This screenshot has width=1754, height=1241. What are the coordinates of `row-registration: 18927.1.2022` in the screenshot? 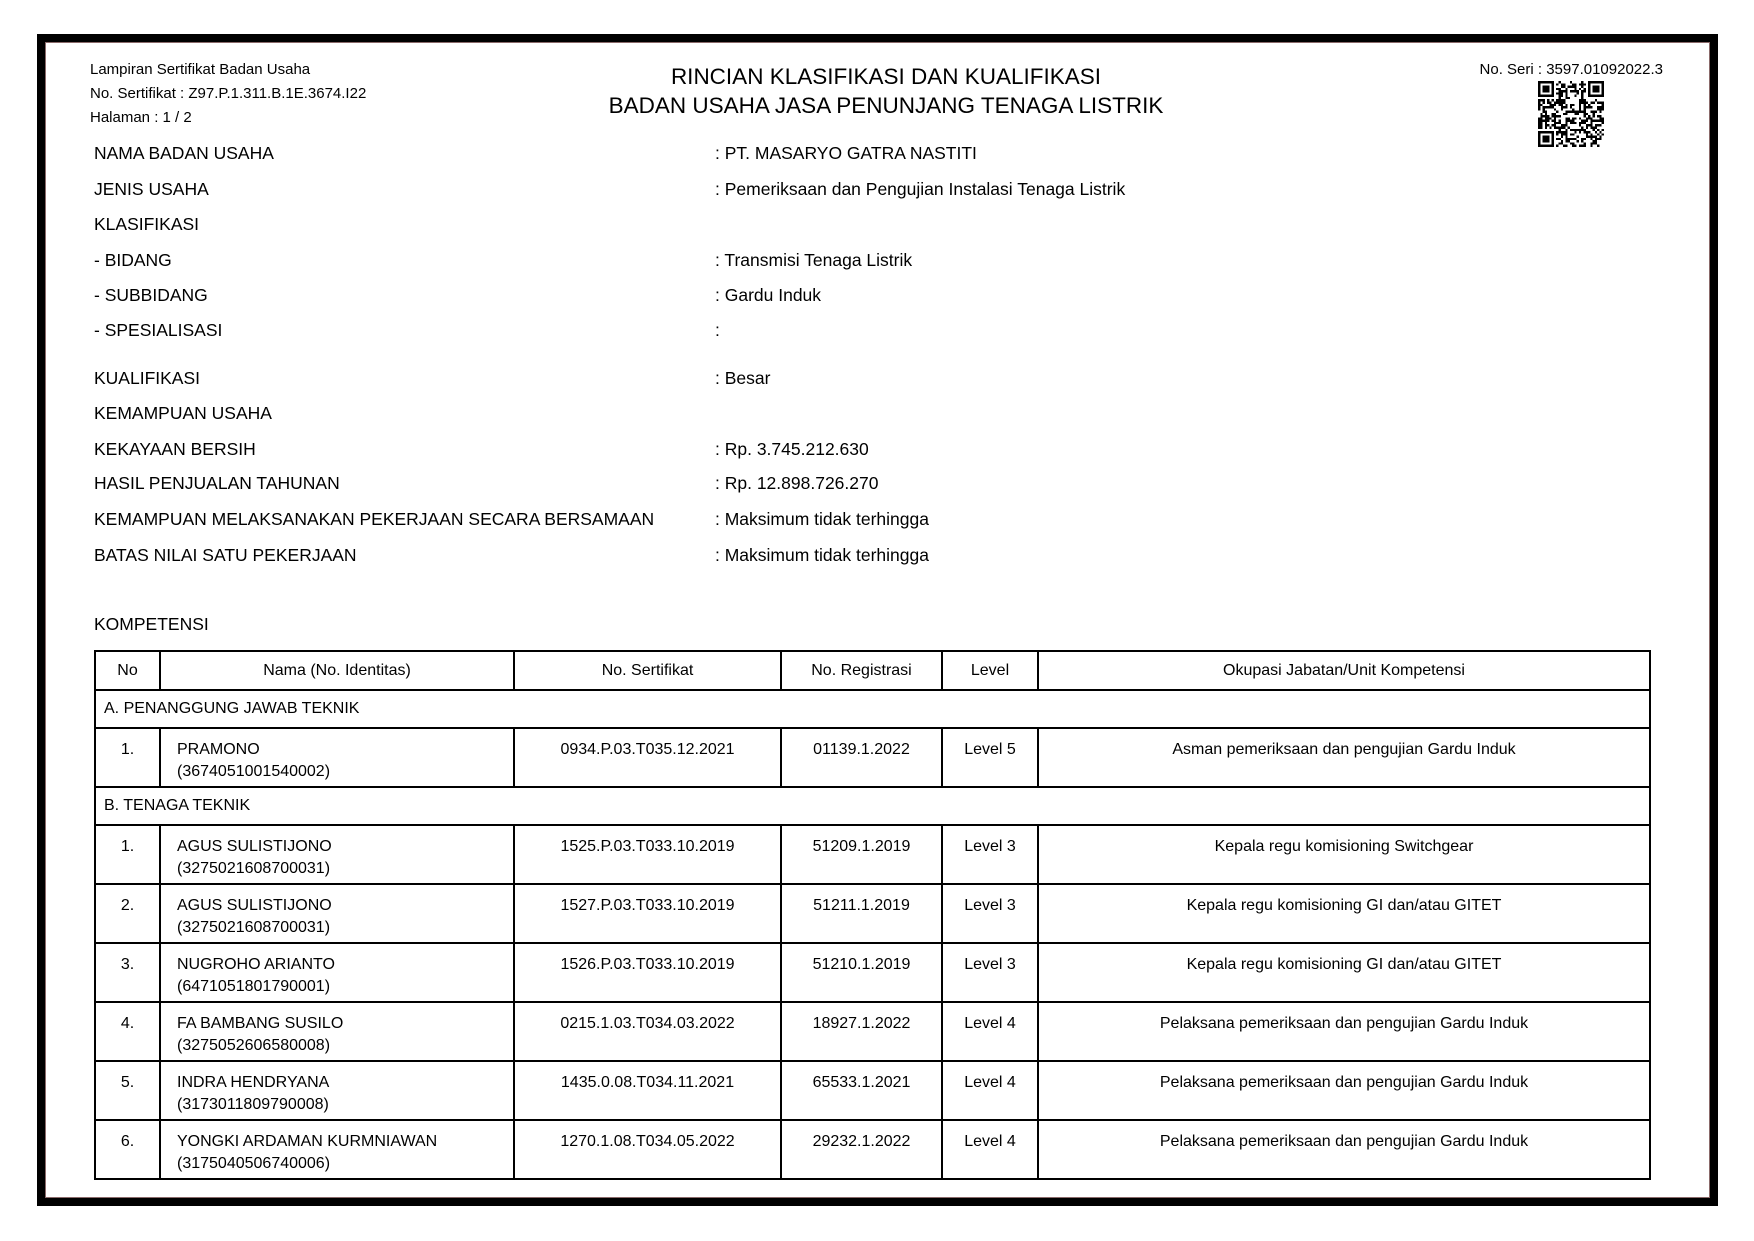 It's located at (861, 1031).